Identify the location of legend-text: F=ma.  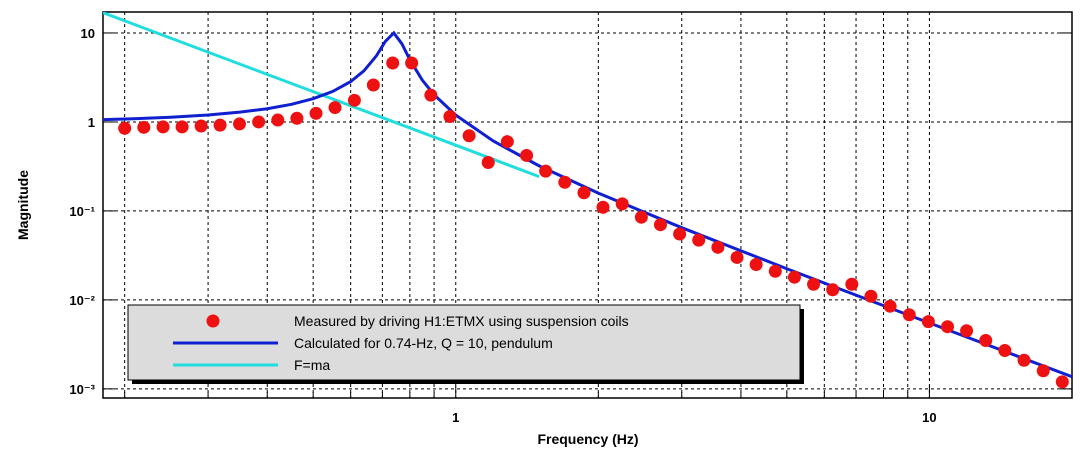
(312, 365).